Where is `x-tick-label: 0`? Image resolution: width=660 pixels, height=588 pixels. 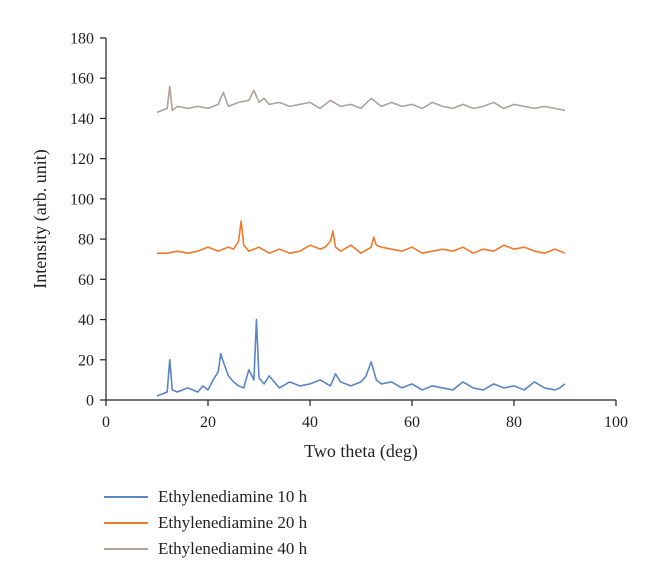
x-tick-label: 0 is located at coordinates (106, 422).